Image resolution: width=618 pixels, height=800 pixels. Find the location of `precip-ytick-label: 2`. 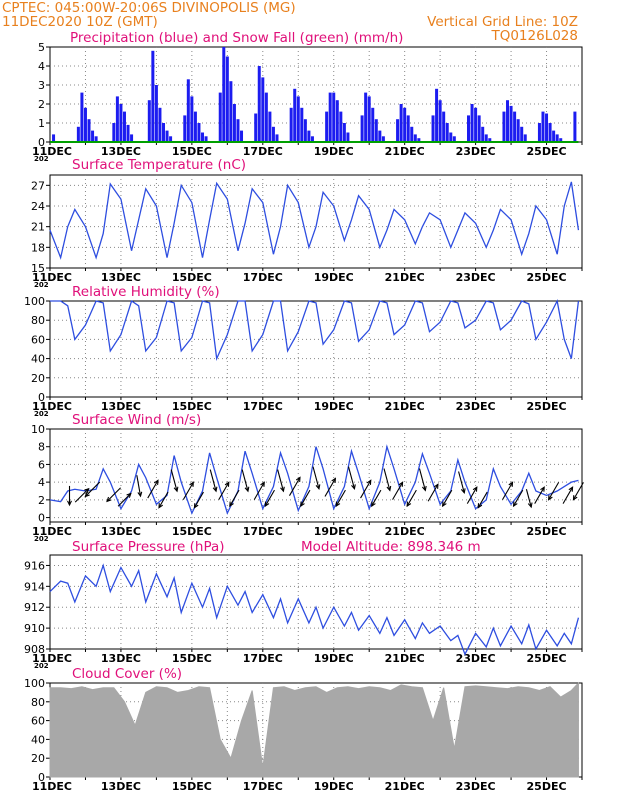

precip-ytick-label: 2 is located at coordinates (41, 104).